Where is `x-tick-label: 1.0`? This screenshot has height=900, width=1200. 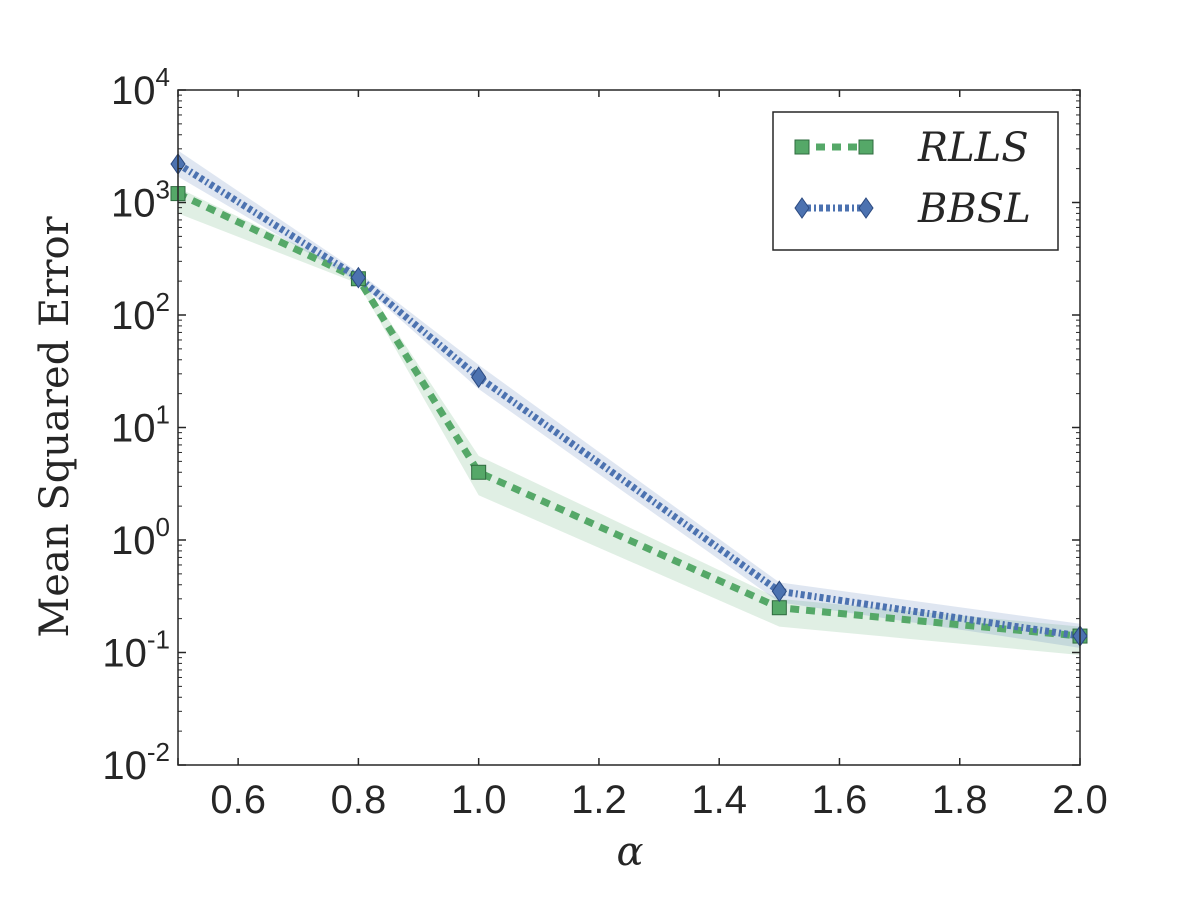 x-tick-label: 1.0 is located at coordinates (479, 800).